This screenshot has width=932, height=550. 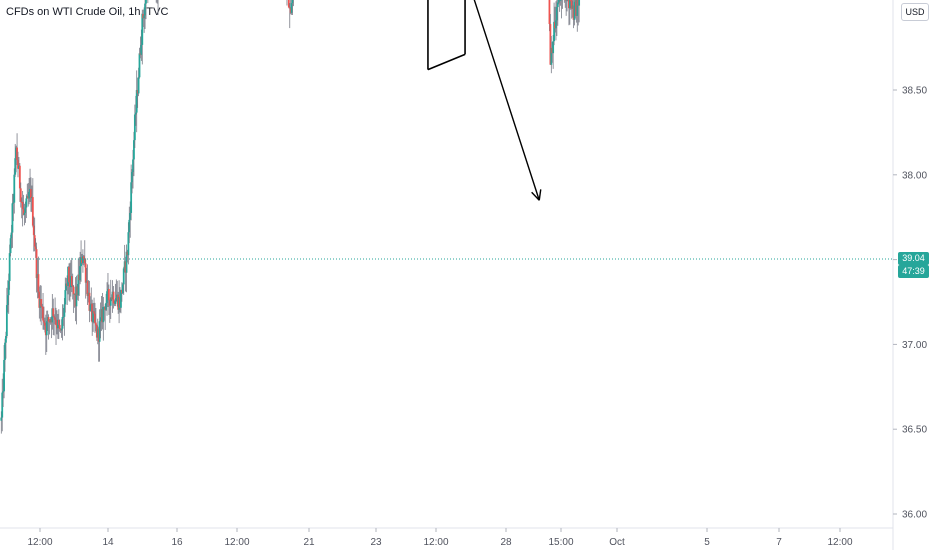 I want to click on chart-title: CFDs on WTI Crude Oil, 1h, TVC, so click(x=87, y=12).